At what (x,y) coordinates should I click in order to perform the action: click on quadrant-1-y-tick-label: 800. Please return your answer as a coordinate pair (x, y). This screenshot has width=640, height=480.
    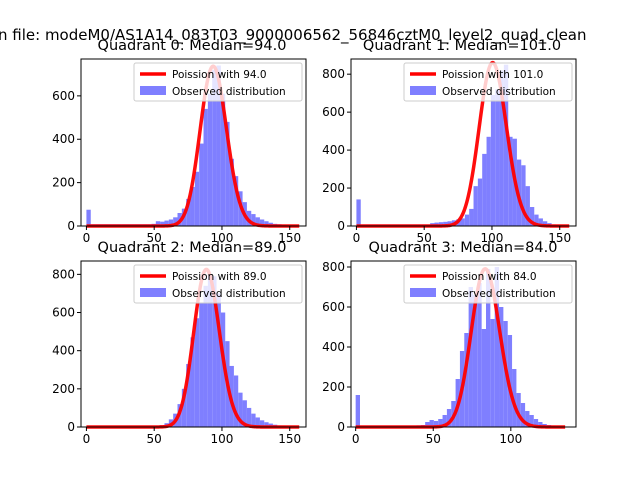
    Looking at the image, I should click on (333, 74).